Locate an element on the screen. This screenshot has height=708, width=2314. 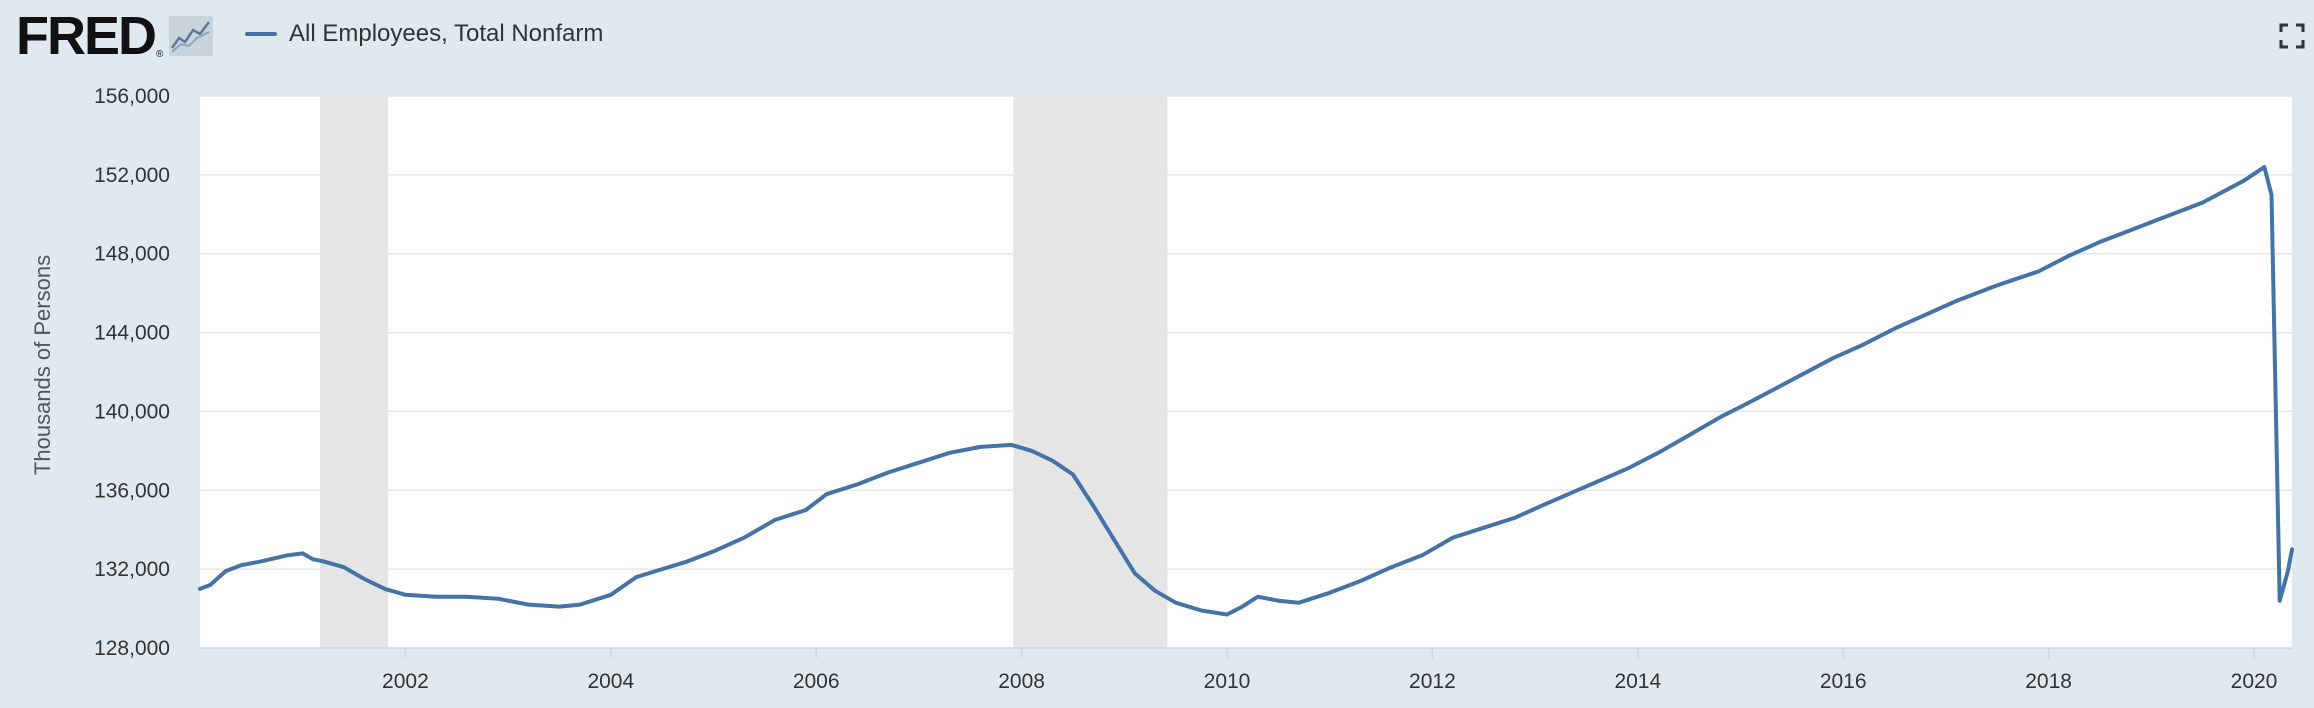
x-tick-label: 2006 is located at coordinates (816, 681).